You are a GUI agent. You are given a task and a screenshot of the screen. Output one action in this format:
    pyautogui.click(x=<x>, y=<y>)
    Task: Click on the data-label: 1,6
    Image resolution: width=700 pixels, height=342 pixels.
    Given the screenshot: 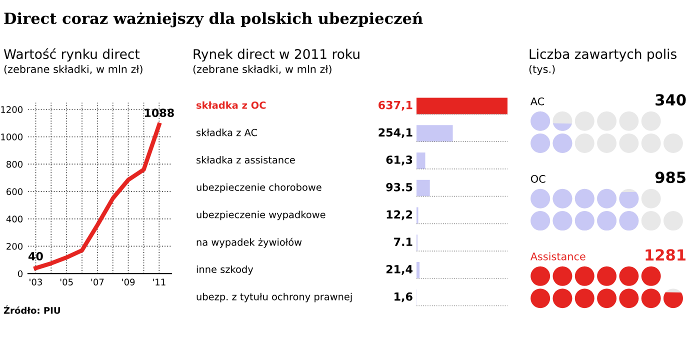 What is the action you would take?
    pyautogui.click(x=403, y=297)
    